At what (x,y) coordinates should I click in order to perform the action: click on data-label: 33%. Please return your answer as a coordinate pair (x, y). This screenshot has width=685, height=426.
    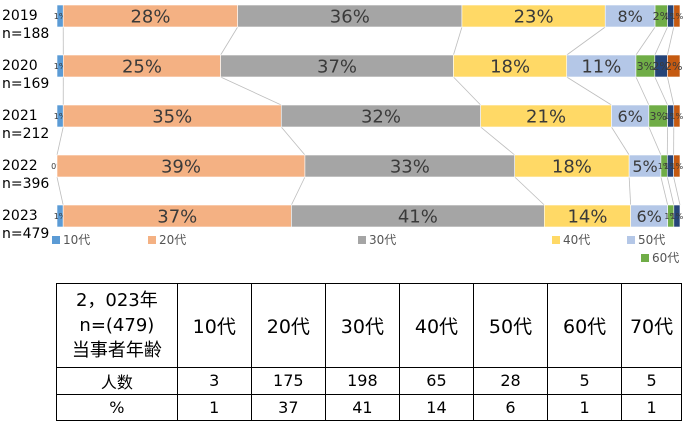
    Looking at the image, I should click on (410, 166).